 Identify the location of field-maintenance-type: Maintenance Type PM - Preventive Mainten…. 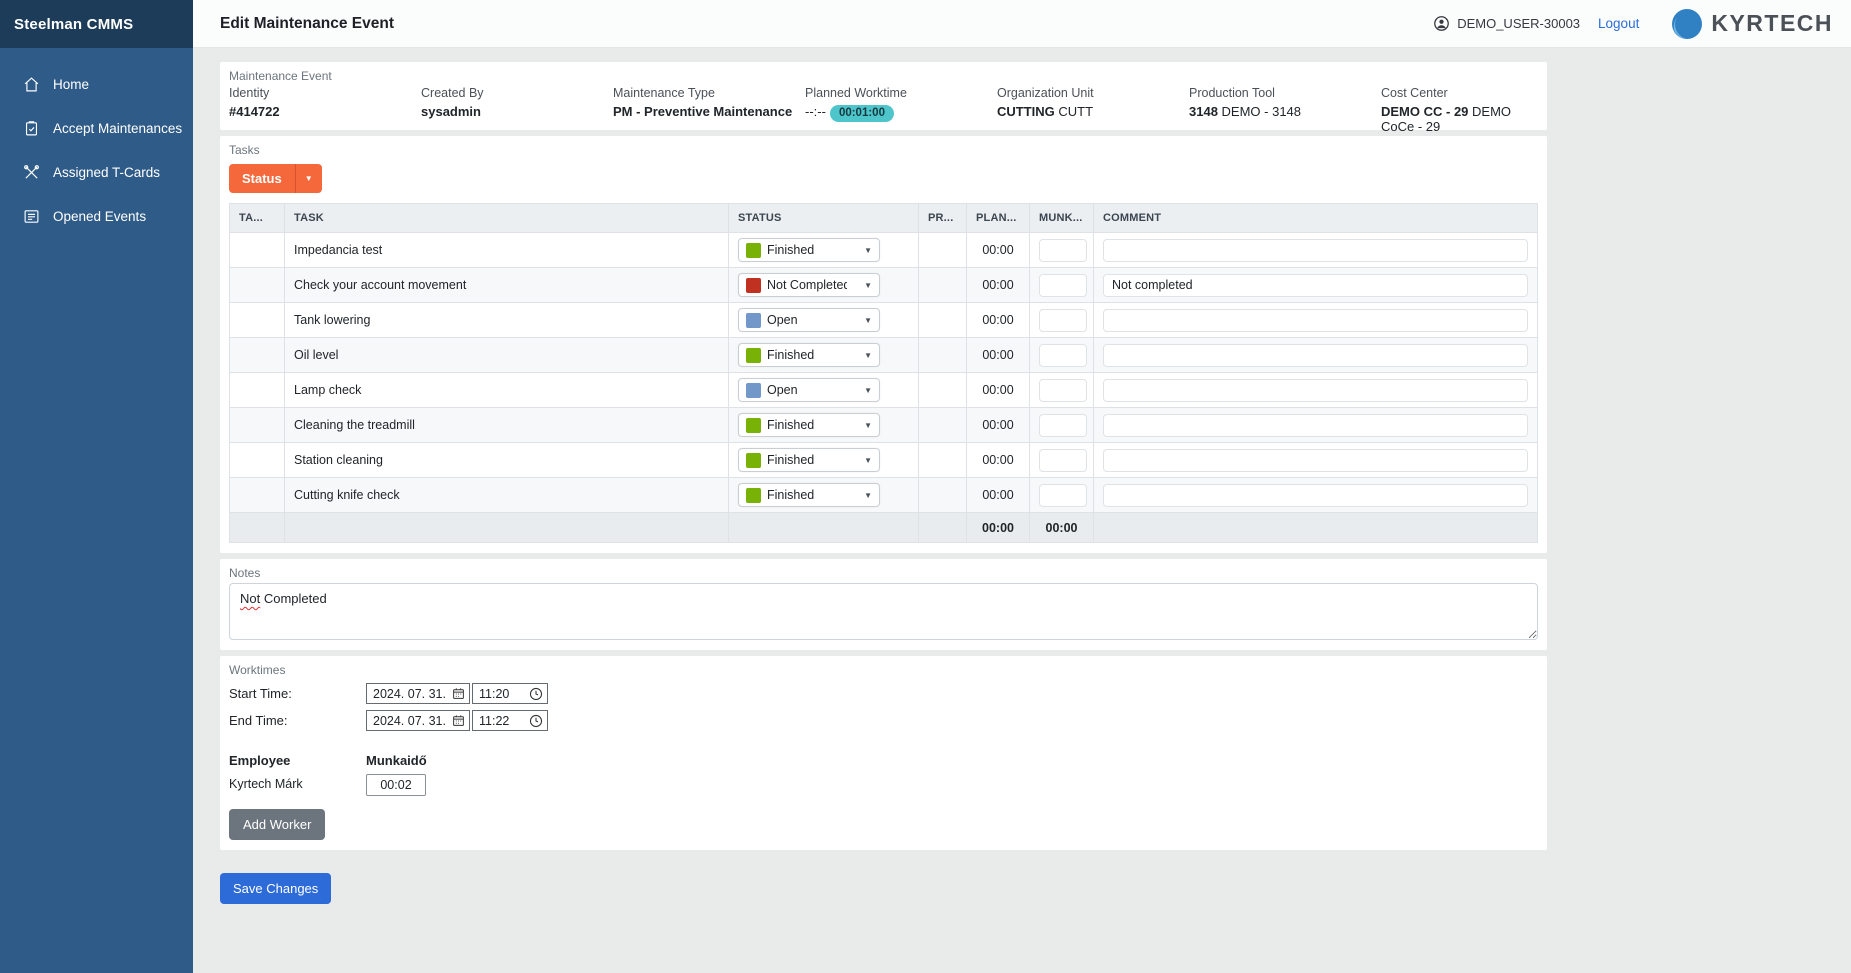
(703, 102).